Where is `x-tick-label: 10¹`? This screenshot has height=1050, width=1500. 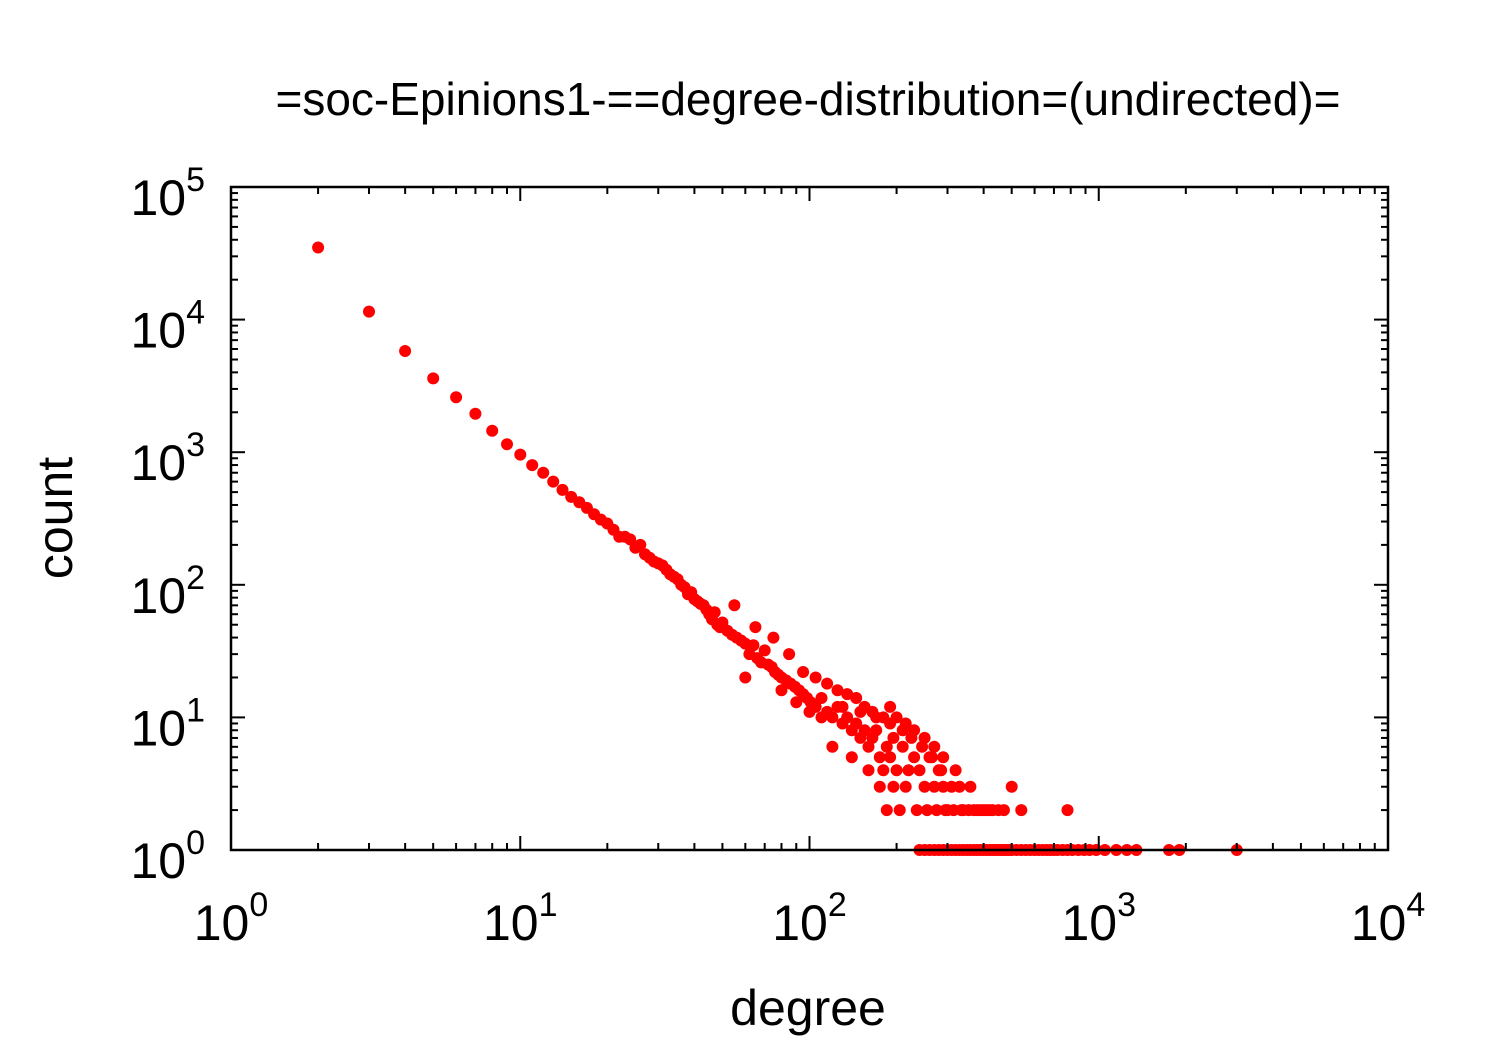 x-tick-label: 10¹ is located at coordinates (520, 918).